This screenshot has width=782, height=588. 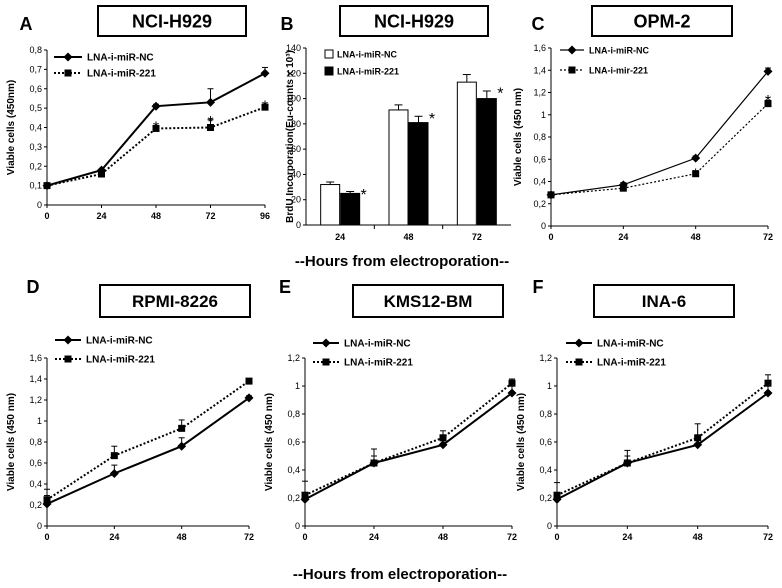 What do you see at coordinates (538, 24) in the screenshot?
I see `panel-letter: C` at bounding box center [538, 24].